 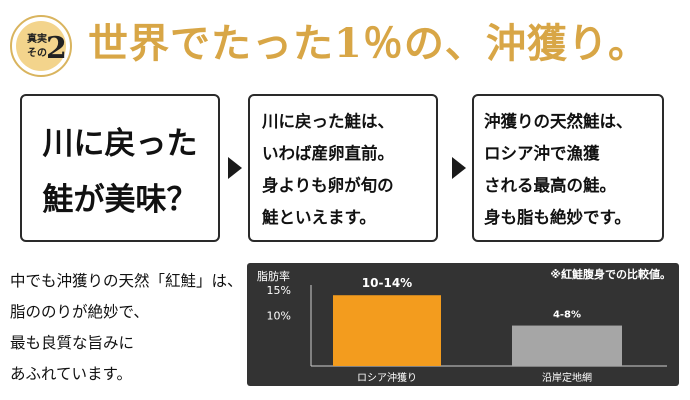 I want to click on offshore-salmon-box: 沖獲りの天然鮭は、 ロシア沖で漁獲 される最高の鮭。 身も脂も絶妙です。, so click(x=568, y=168).